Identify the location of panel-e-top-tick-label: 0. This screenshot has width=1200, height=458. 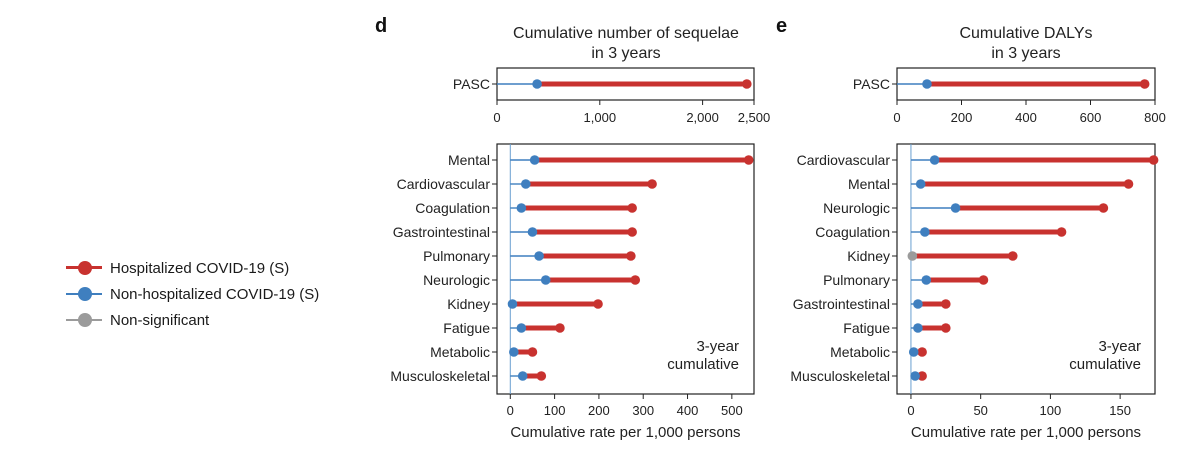
(896, 117).